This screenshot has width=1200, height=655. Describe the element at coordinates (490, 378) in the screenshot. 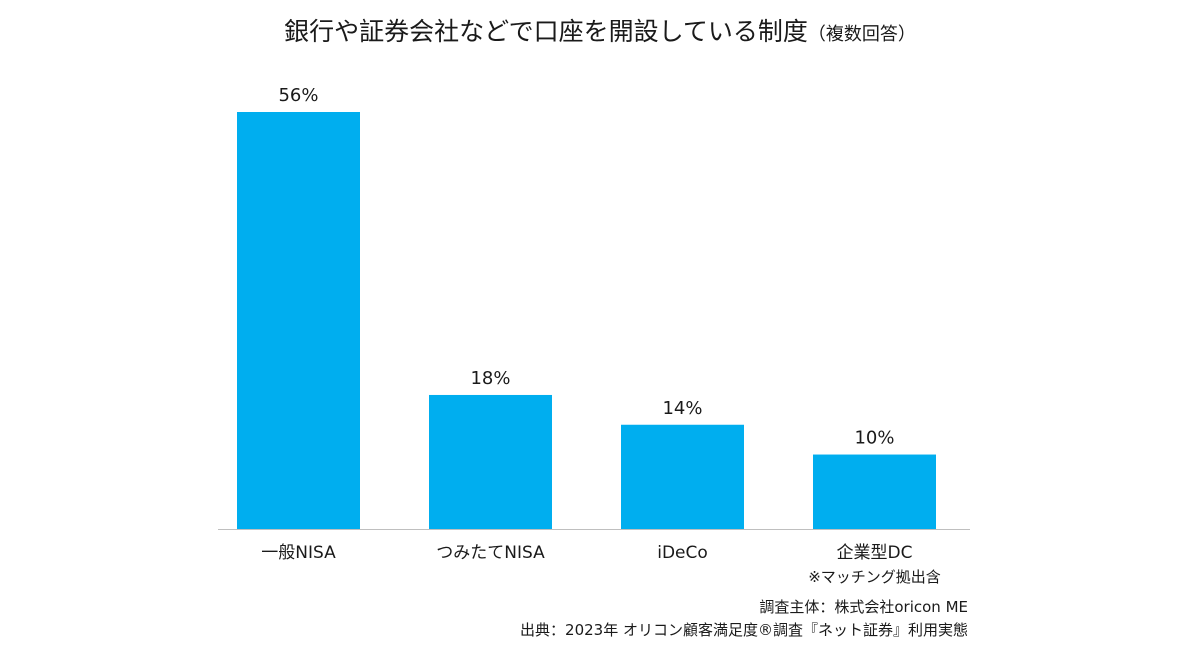

I see `data-label-2: 18%` at that location.